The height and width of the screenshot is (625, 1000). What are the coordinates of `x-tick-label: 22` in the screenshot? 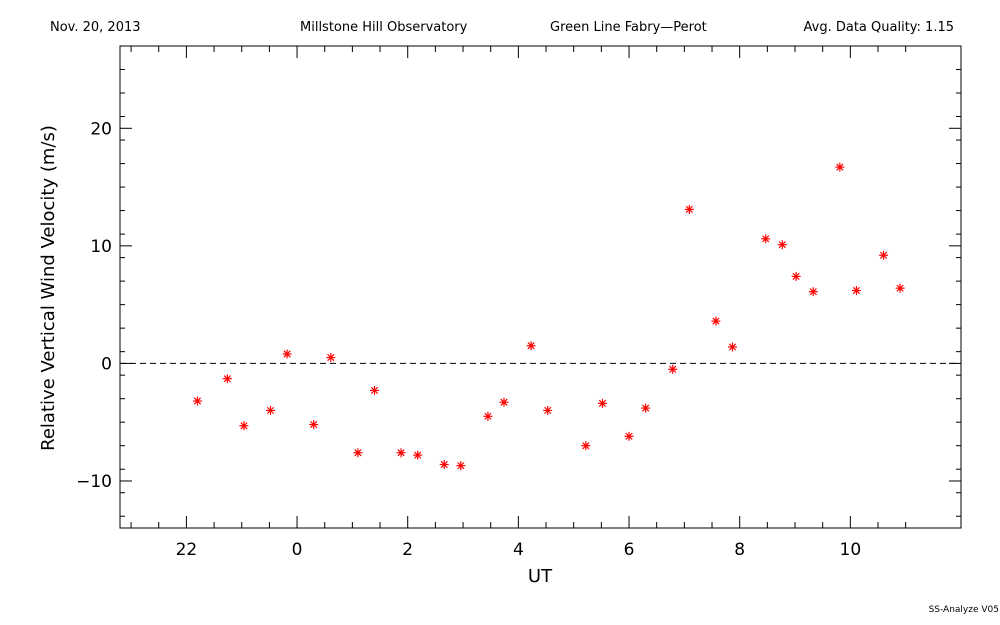 It's located at (187, 550).